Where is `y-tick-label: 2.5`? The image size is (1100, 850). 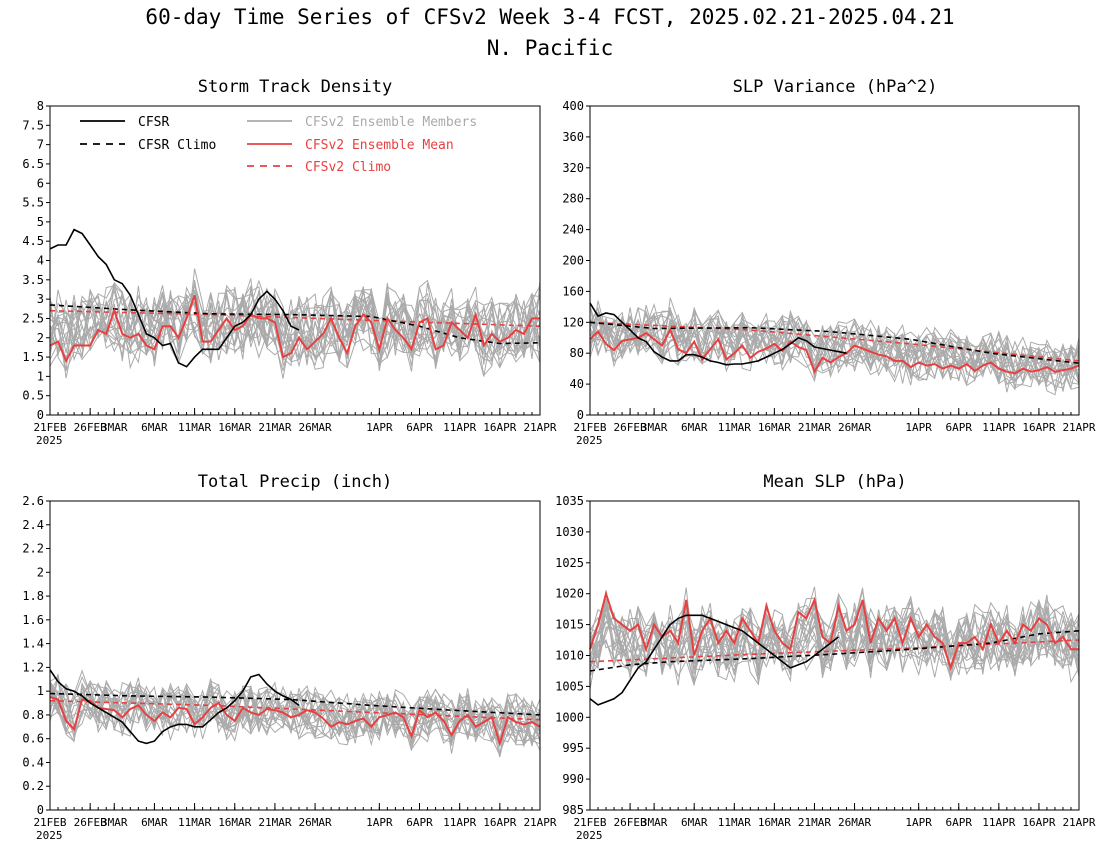
y-tick-label: 2.5 is located at coordinates (33, 318).